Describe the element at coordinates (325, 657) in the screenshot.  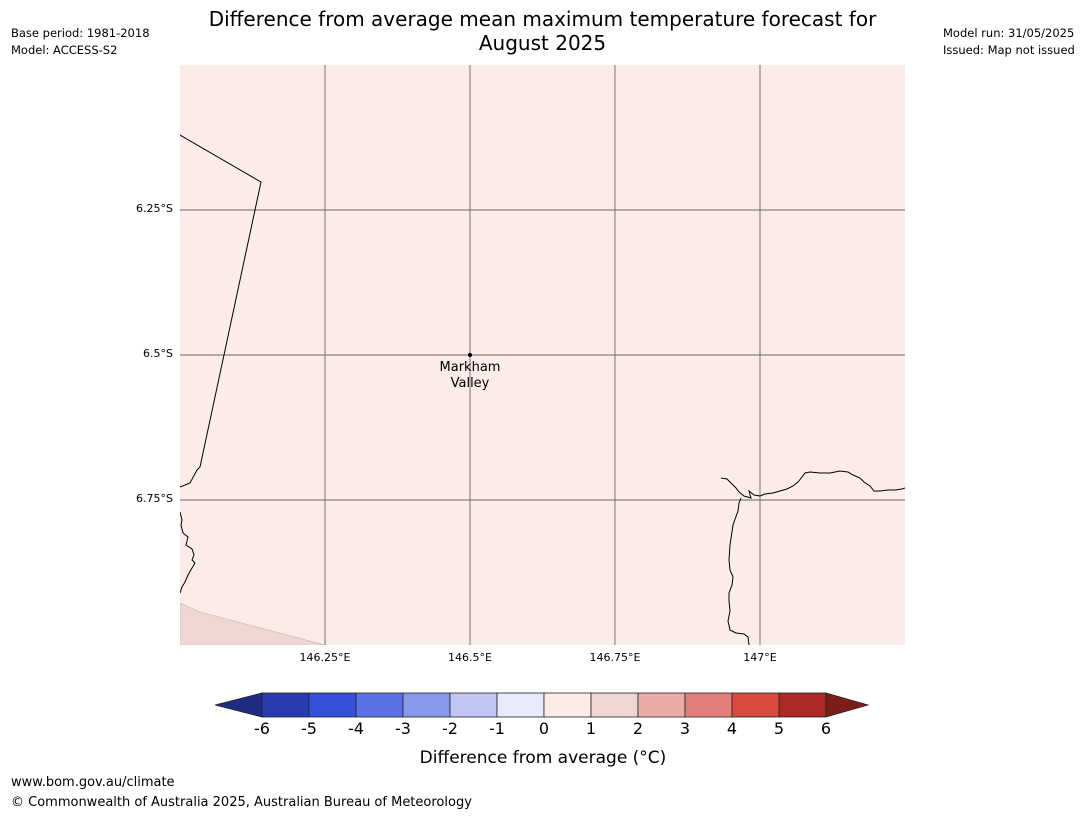
I see `lon-label-146-25: 146.25°E` at that location.